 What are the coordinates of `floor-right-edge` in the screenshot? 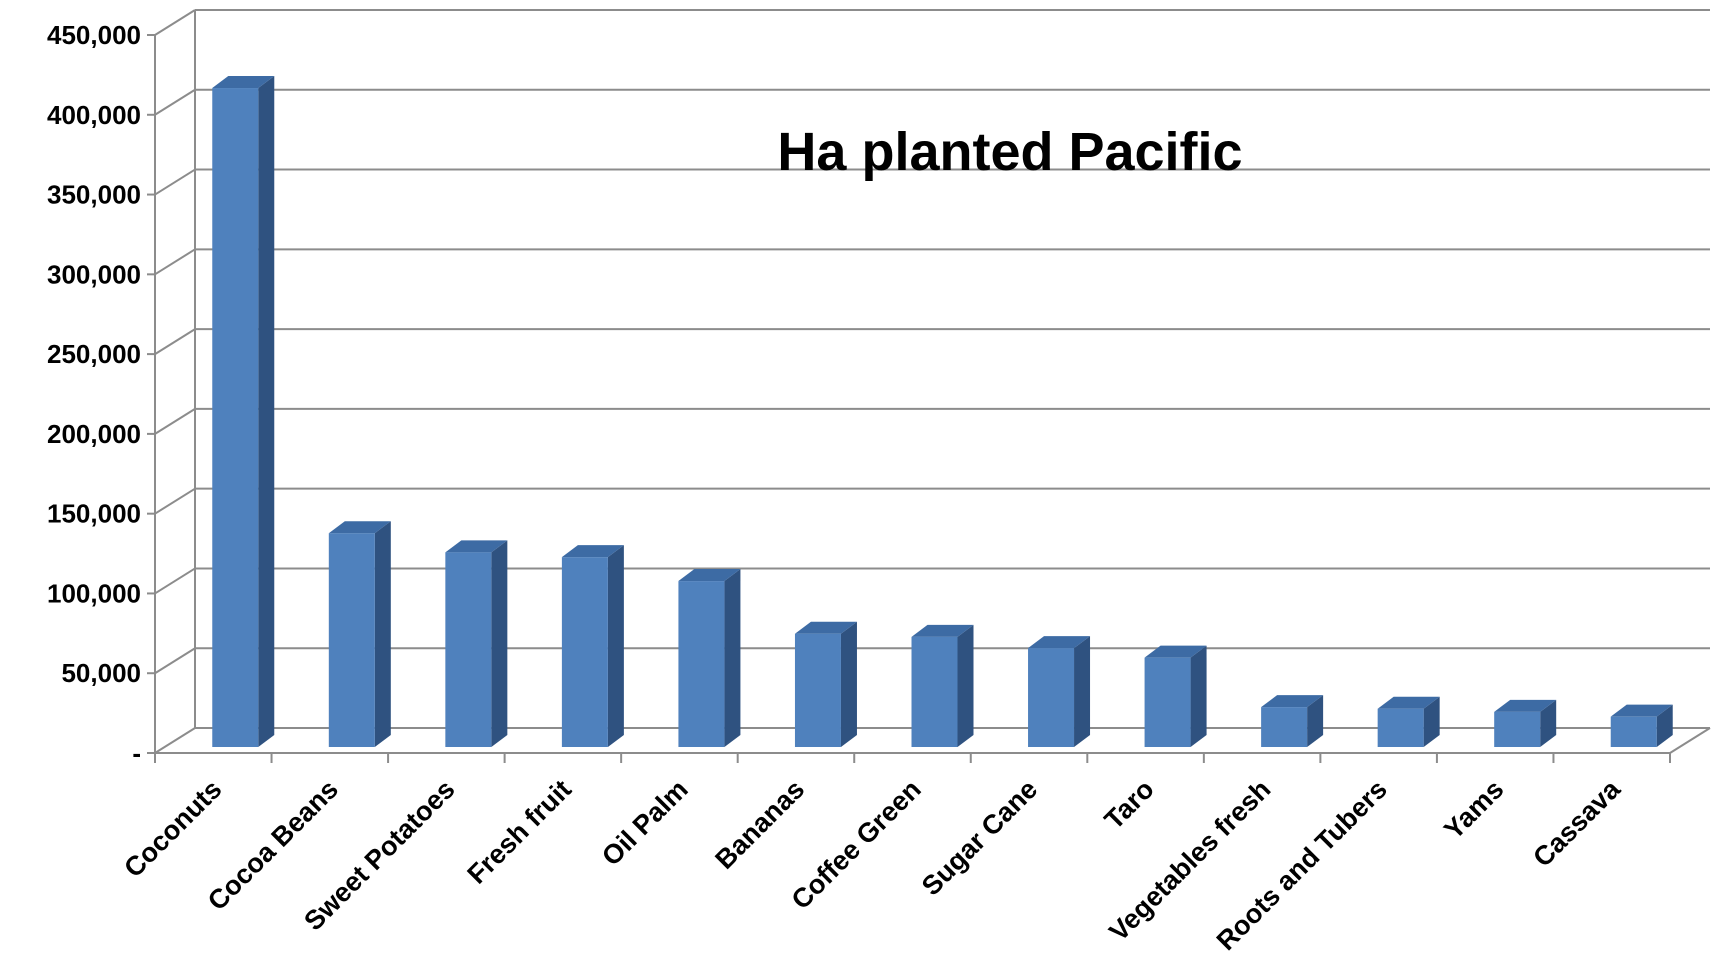 It's located at (1690, 740).